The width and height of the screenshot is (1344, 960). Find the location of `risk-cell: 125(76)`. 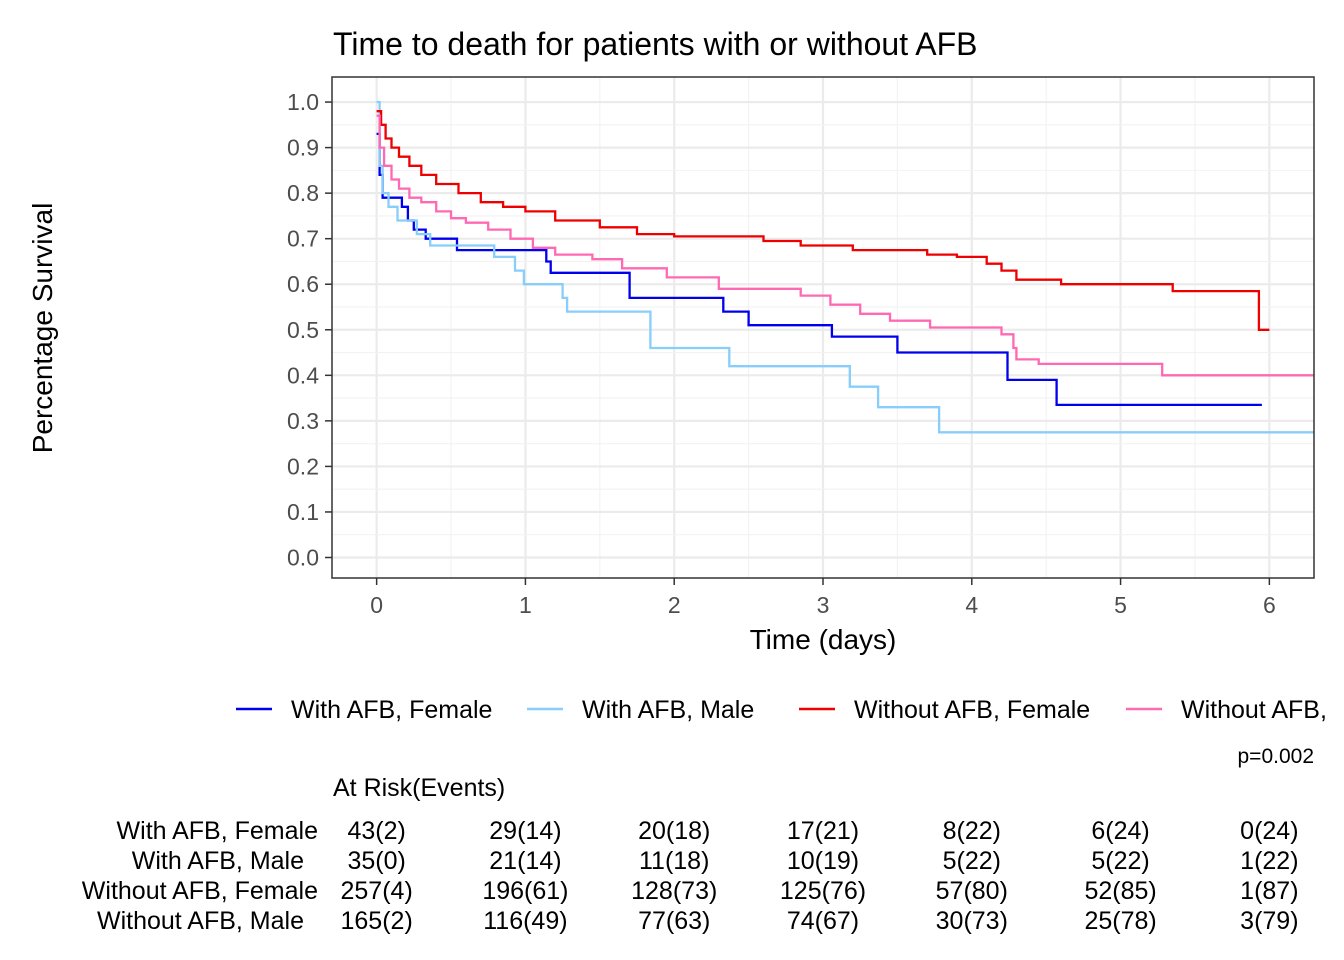

risk-cell: 125(76) is located at coordinates (823, 891).